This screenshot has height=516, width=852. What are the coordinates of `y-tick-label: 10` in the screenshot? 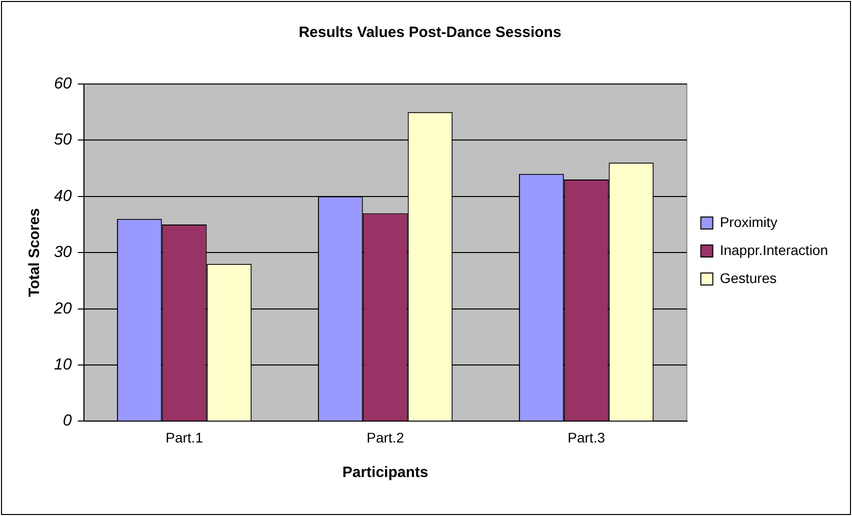 It's located at (63, 365).